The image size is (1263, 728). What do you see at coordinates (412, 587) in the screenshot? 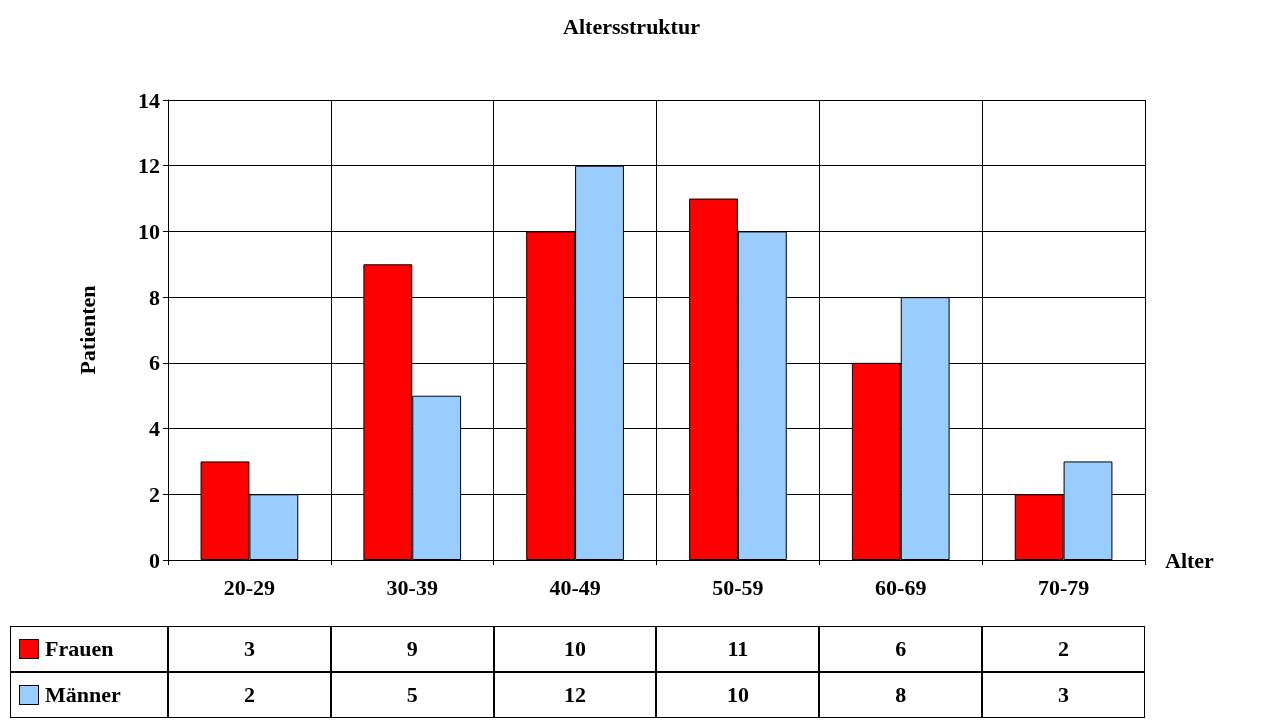
I see `x-tick-label: 30-39` at bounding box center [412, 587].